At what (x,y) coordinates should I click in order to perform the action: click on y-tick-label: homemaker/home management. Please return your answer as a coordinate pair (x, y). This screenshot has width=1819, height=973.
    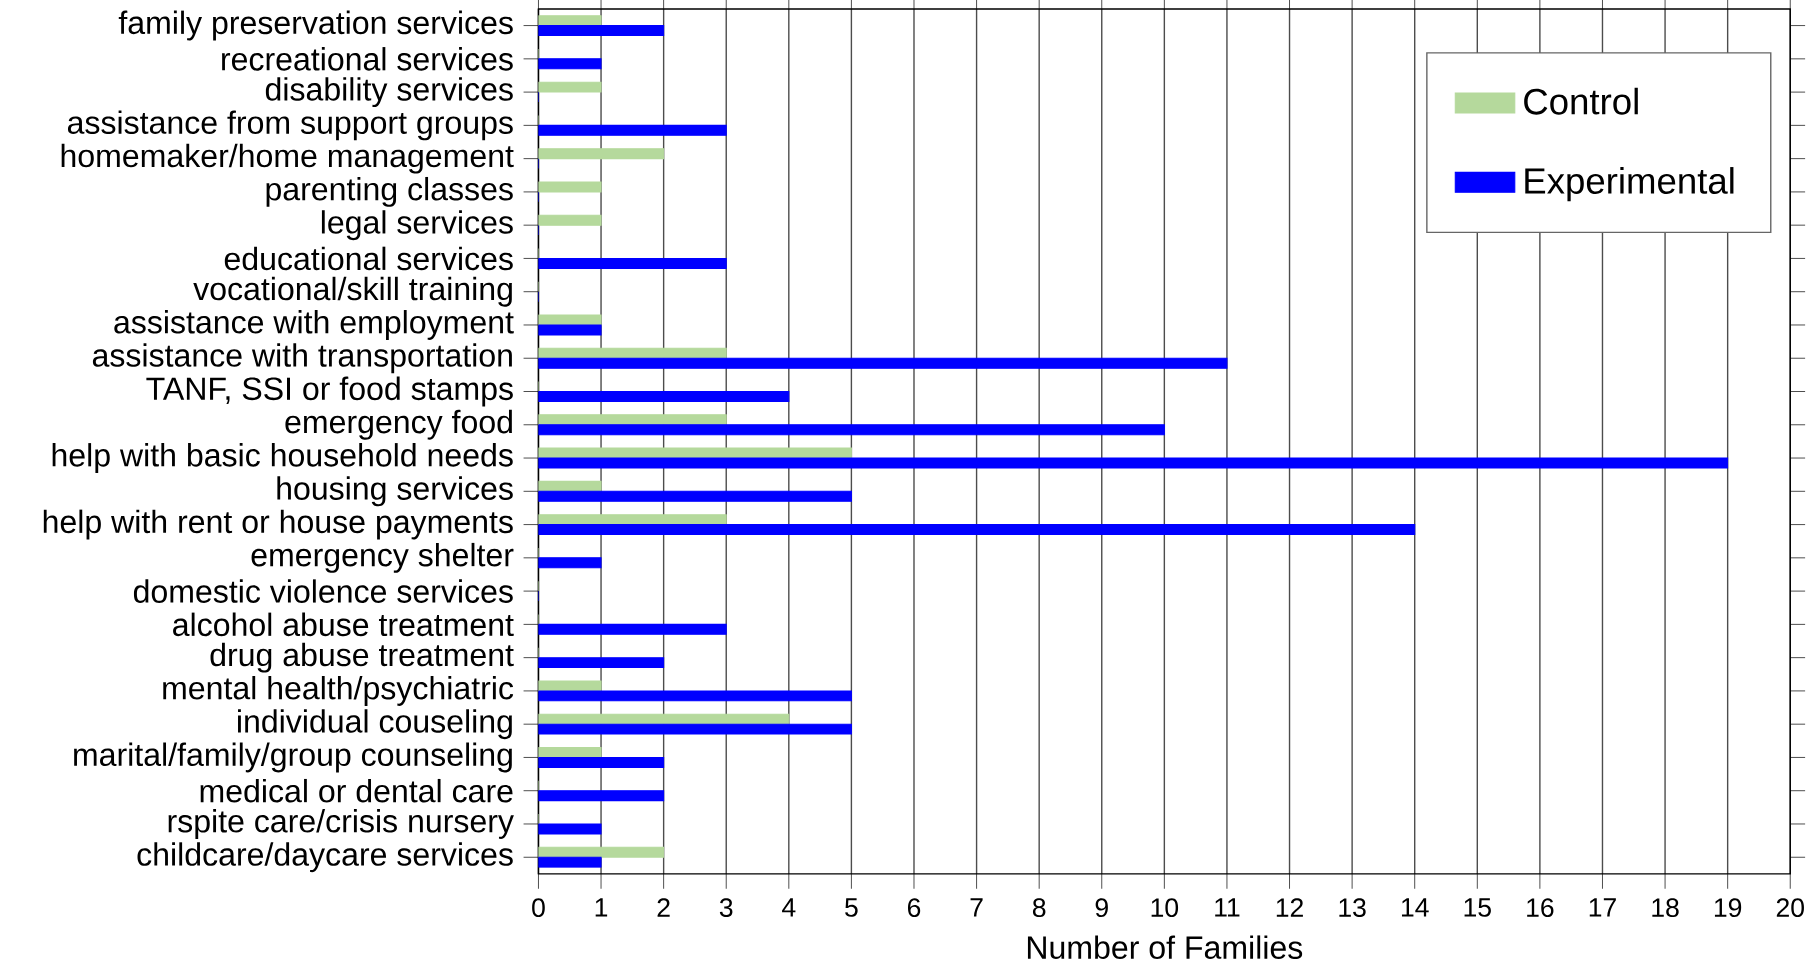
    Looking at the image, I should click on (287, 158).